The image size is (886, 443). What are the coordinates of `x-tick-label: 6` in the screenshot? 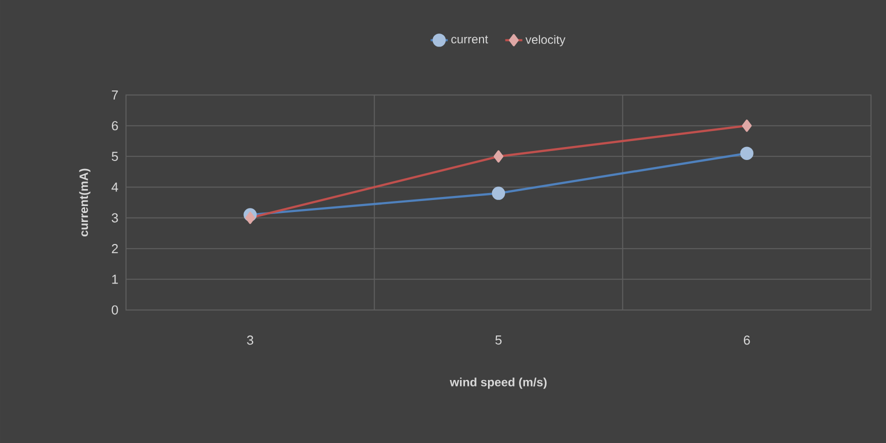 It's located at (747, 340).